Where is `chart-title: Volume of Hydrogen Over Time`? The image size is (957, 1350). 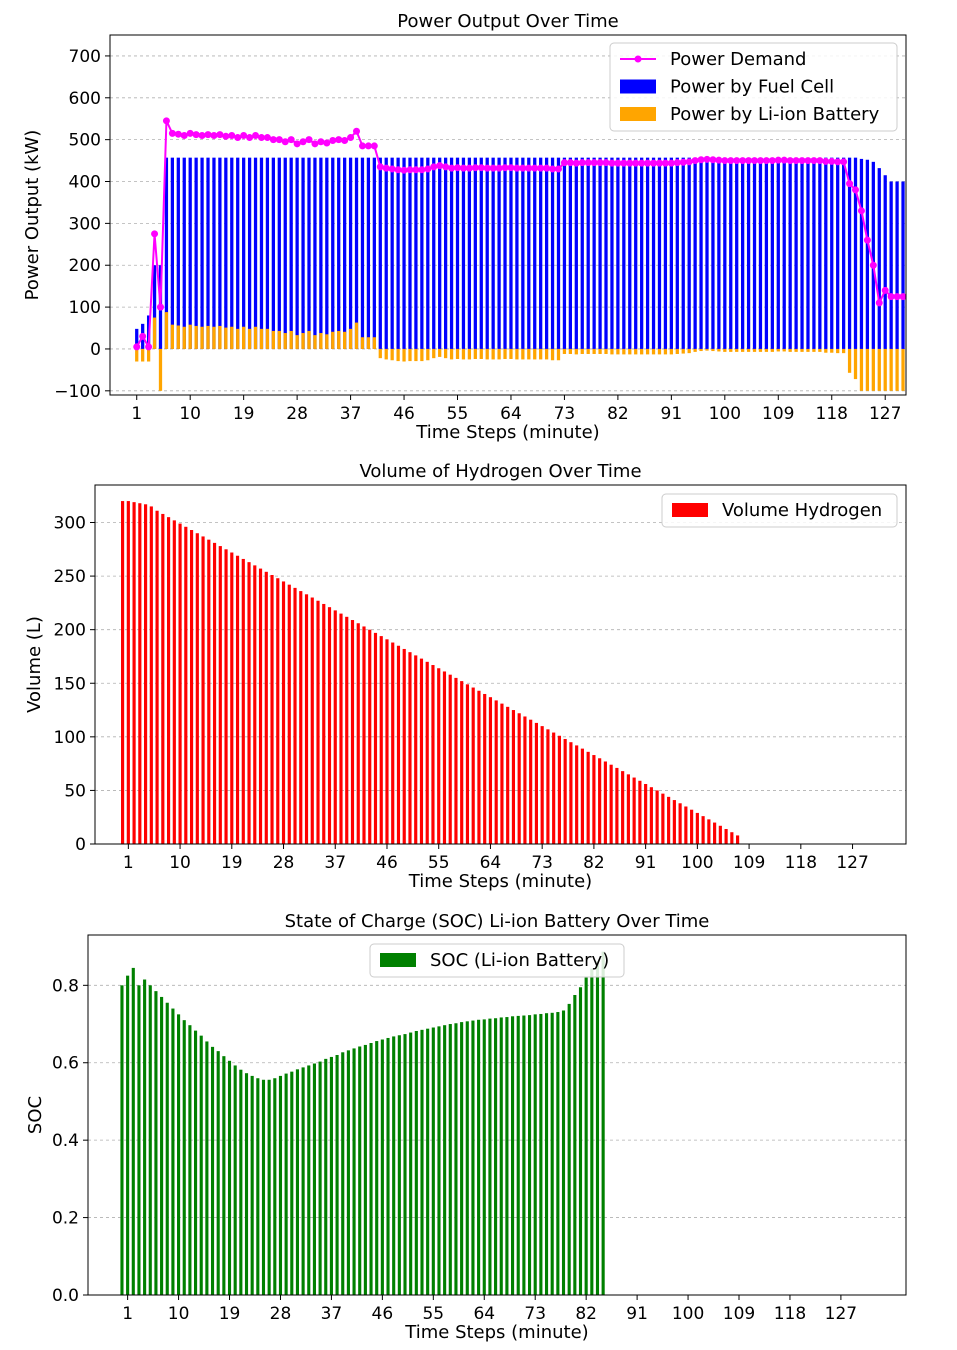 chart-title: Volume of Hydrogen Over Time is located at coordinates (500, 471).